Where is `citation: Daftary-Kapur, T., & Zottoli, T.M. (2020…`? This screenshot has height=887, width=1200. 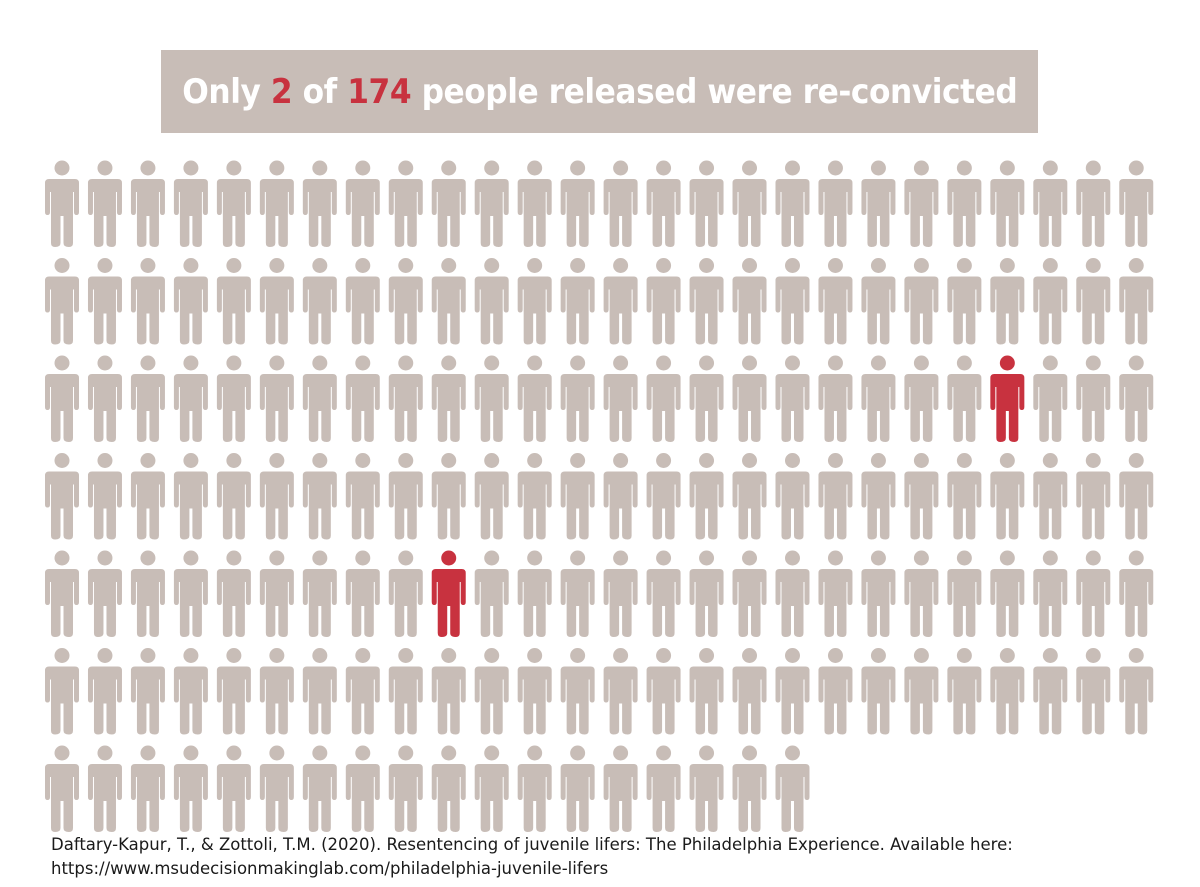
citation: Daftary-Kapur, T., & Zottoli, T.M. (2020… is located at coordinates (532, 857).